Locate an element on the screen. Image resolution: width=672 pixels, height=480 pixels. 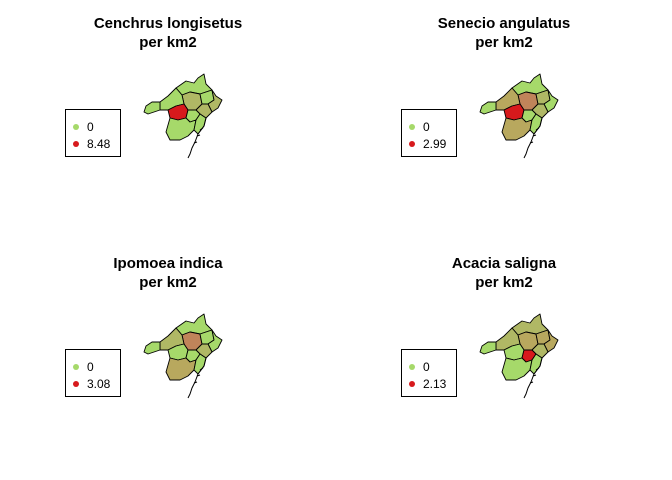
legend-item-max: 8.48 is located at coordinates (91, 144).